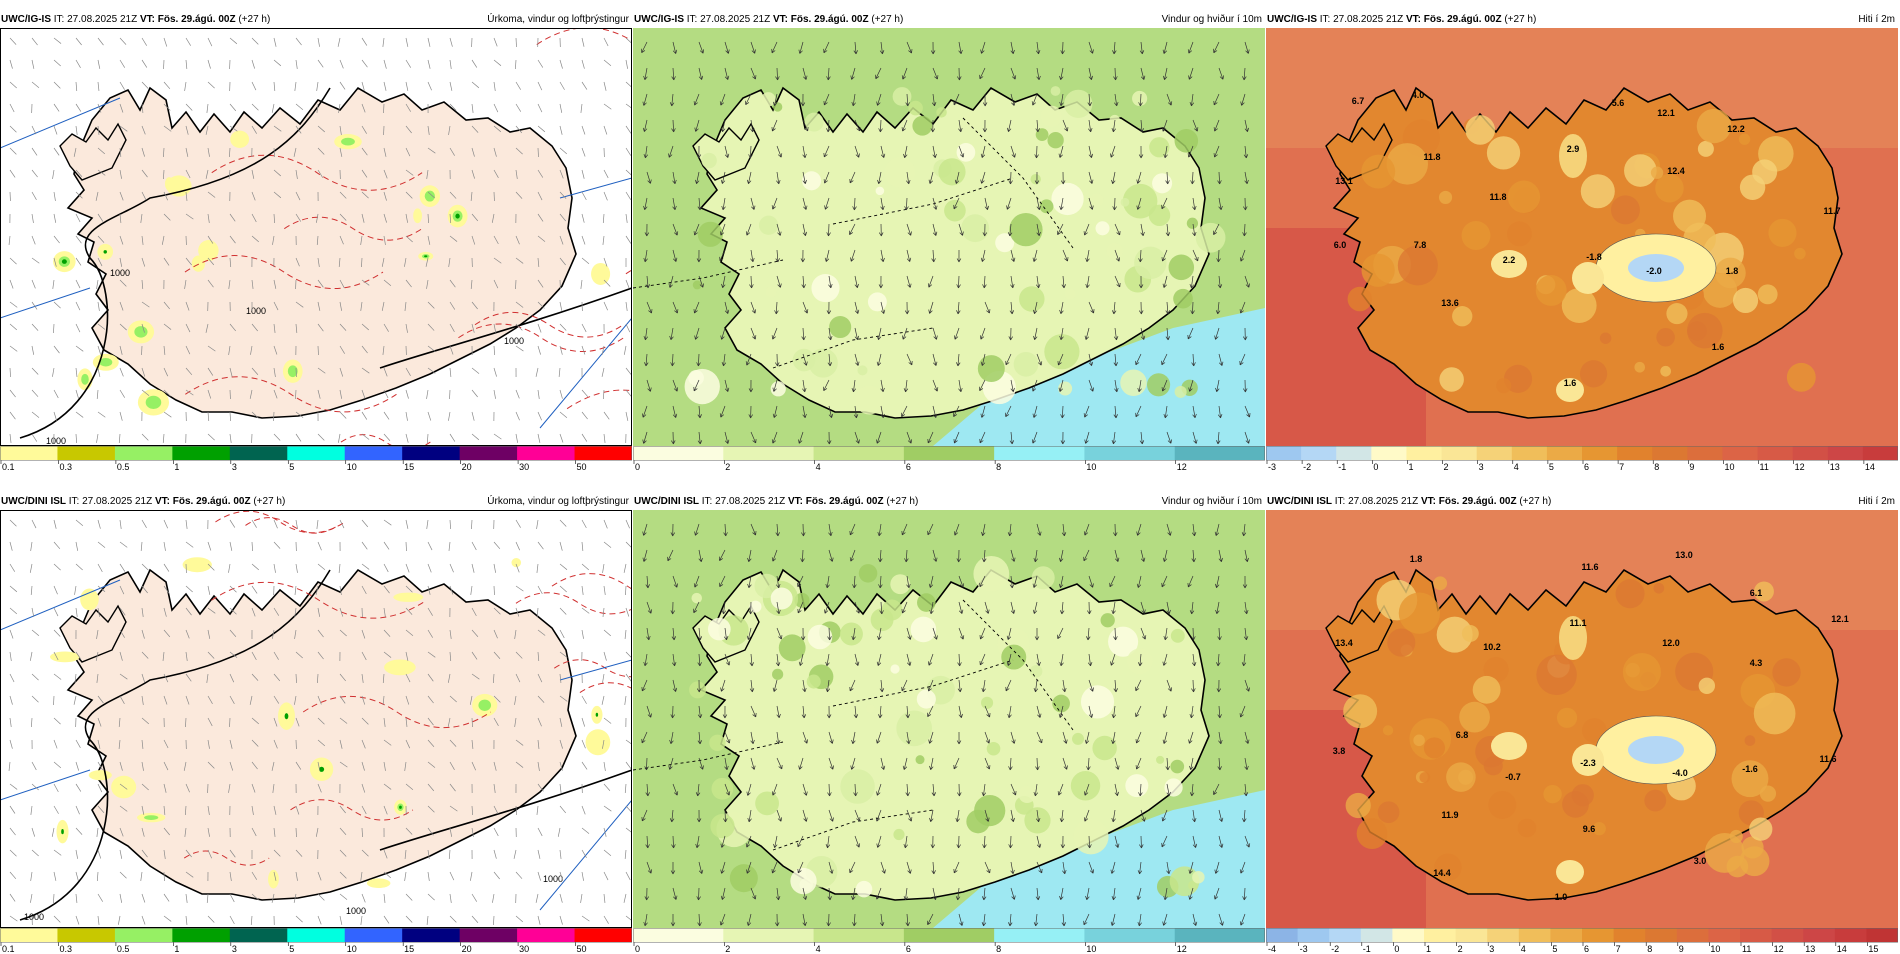  I want to click on temperature-value: -1.8, so click(1594, 257).